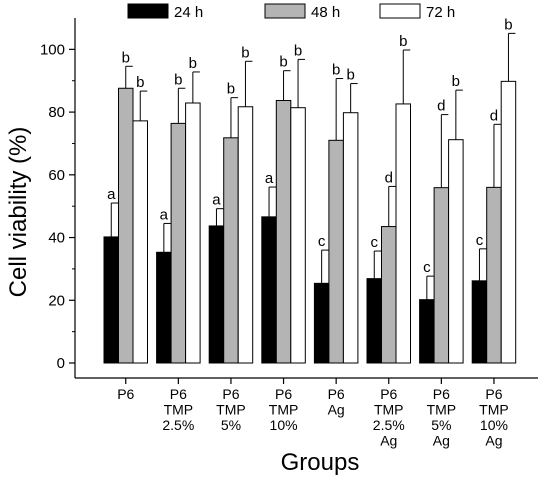 The width and height of the screenshot is (550, 482). I want to click on y-tick-label: 20, so click(56, 300).